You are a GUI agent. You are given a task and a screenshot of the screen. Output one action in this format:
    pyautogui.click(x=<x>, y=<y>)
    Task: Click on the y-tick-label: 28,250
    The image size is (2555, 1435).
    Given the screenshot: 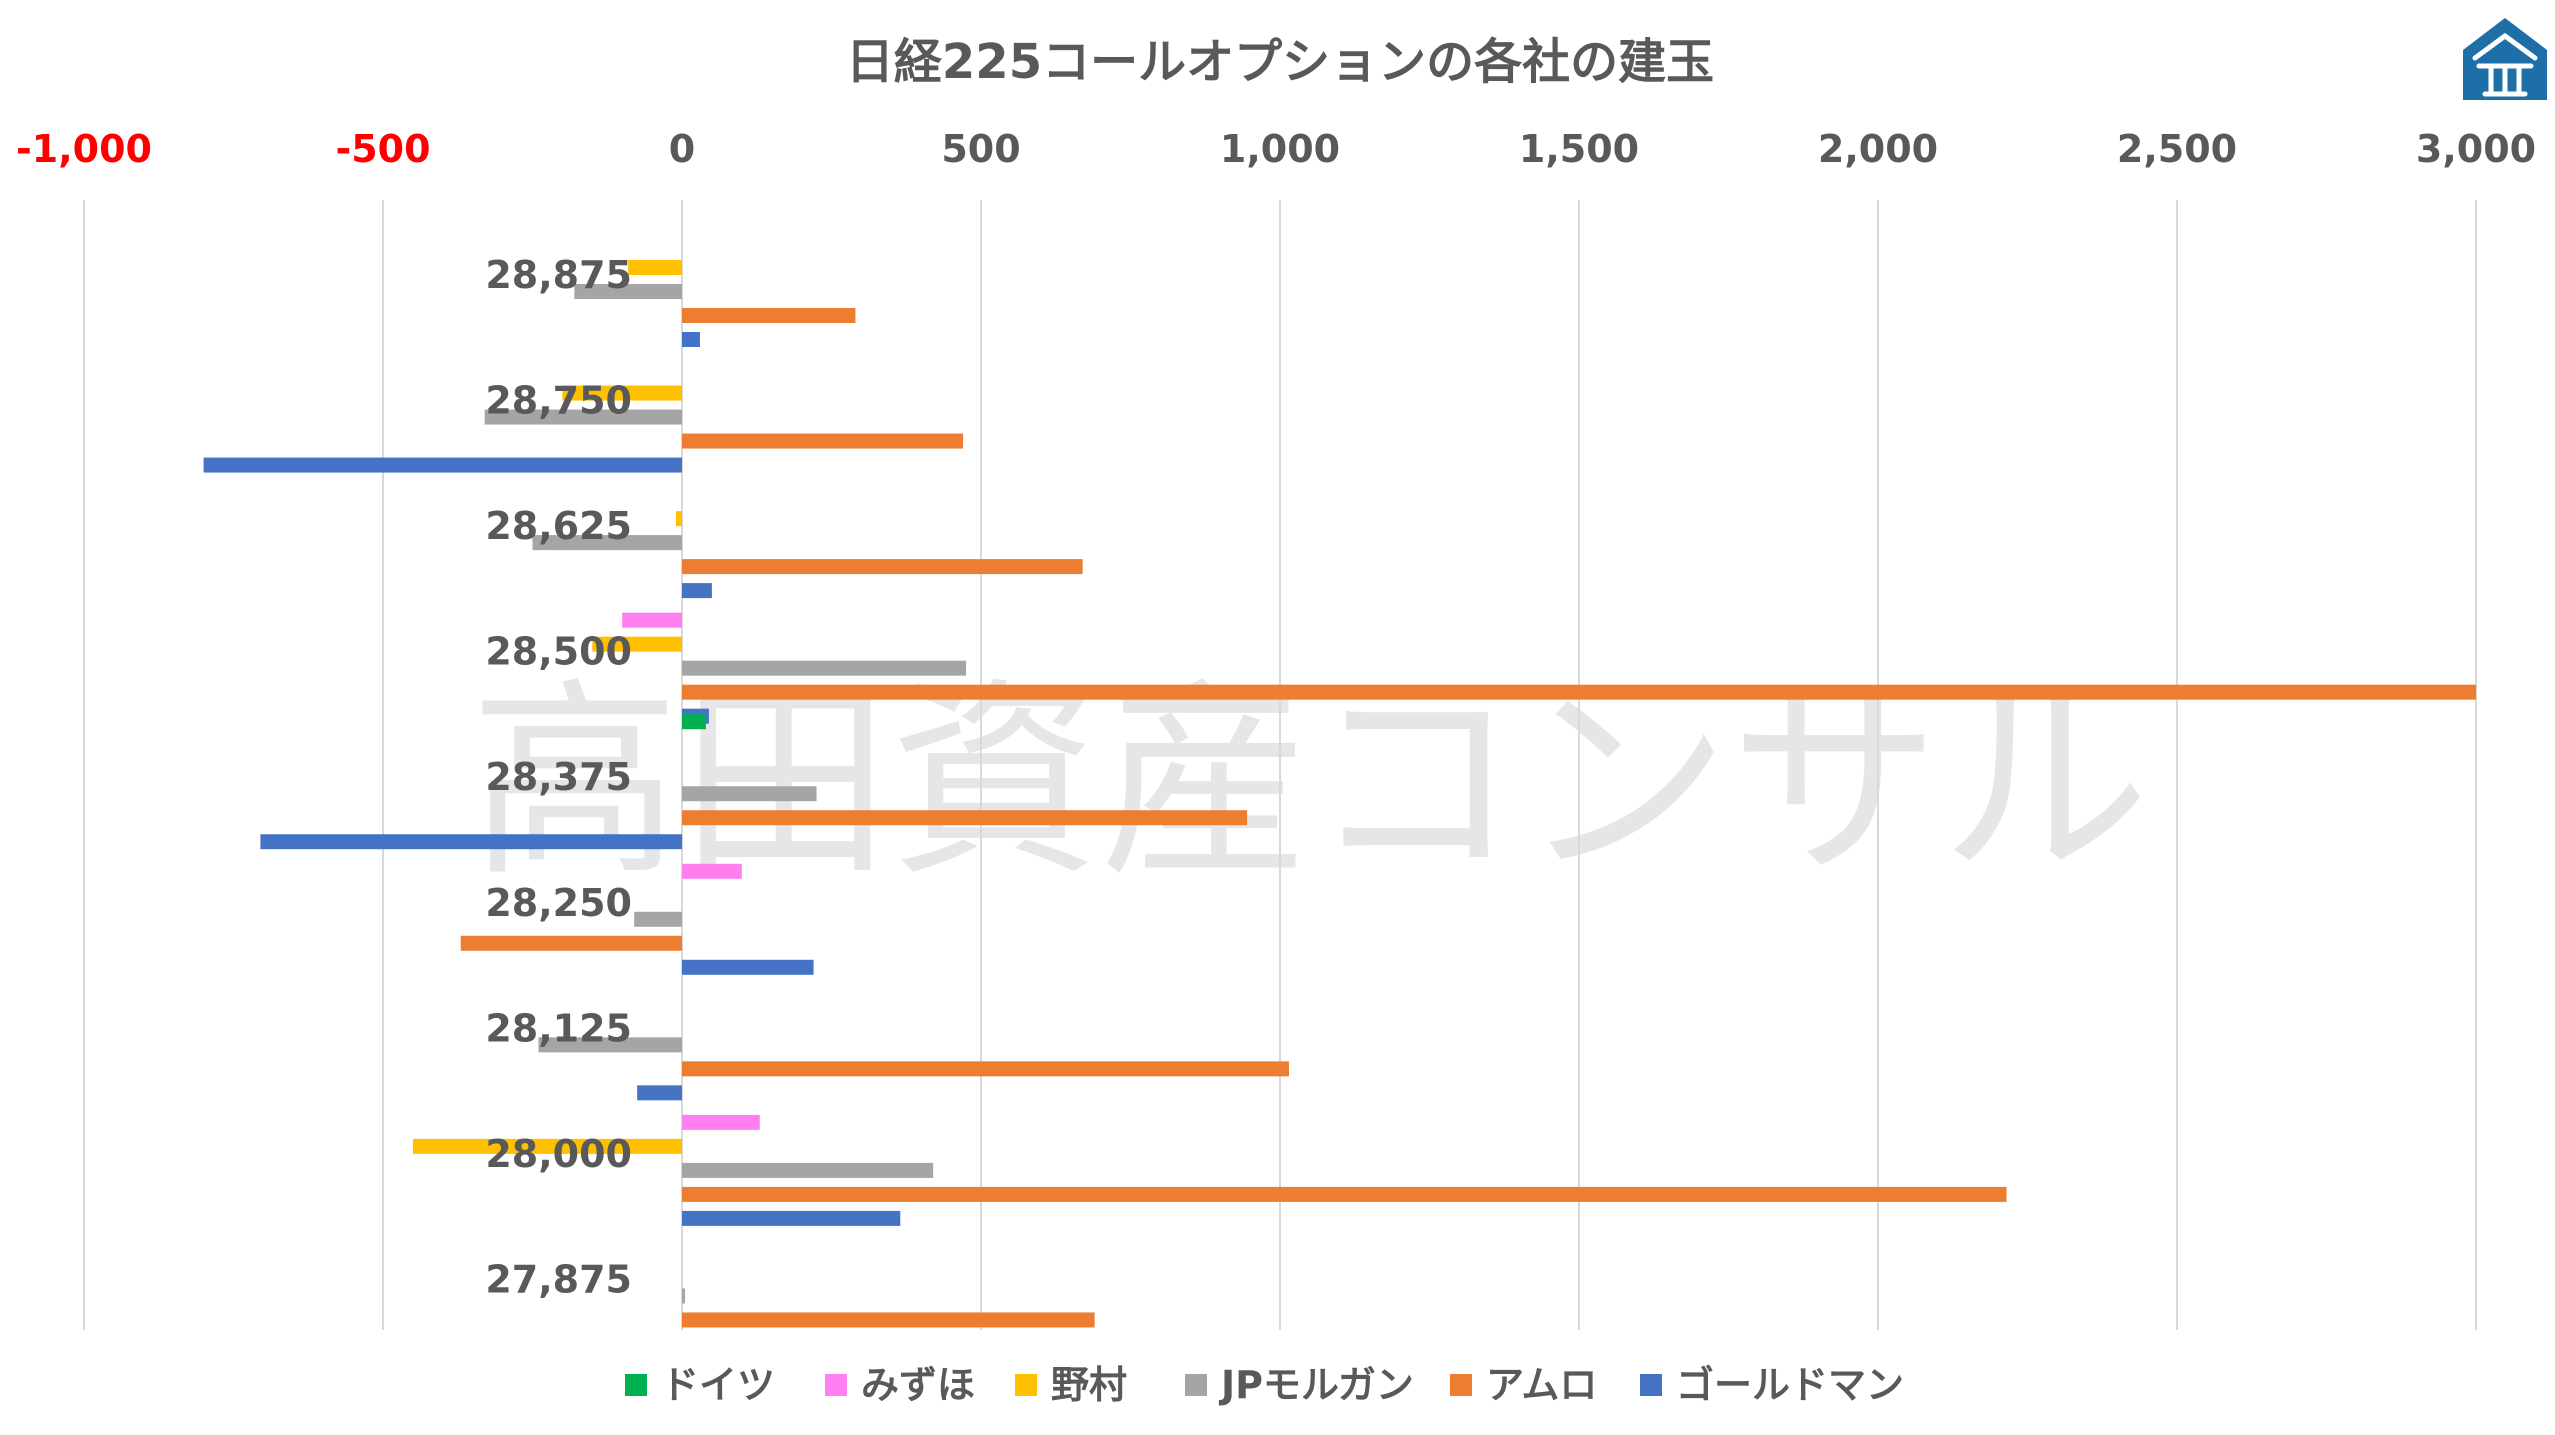 What is the action you would take?
    pyautogui.click(x=558, y=903)
    